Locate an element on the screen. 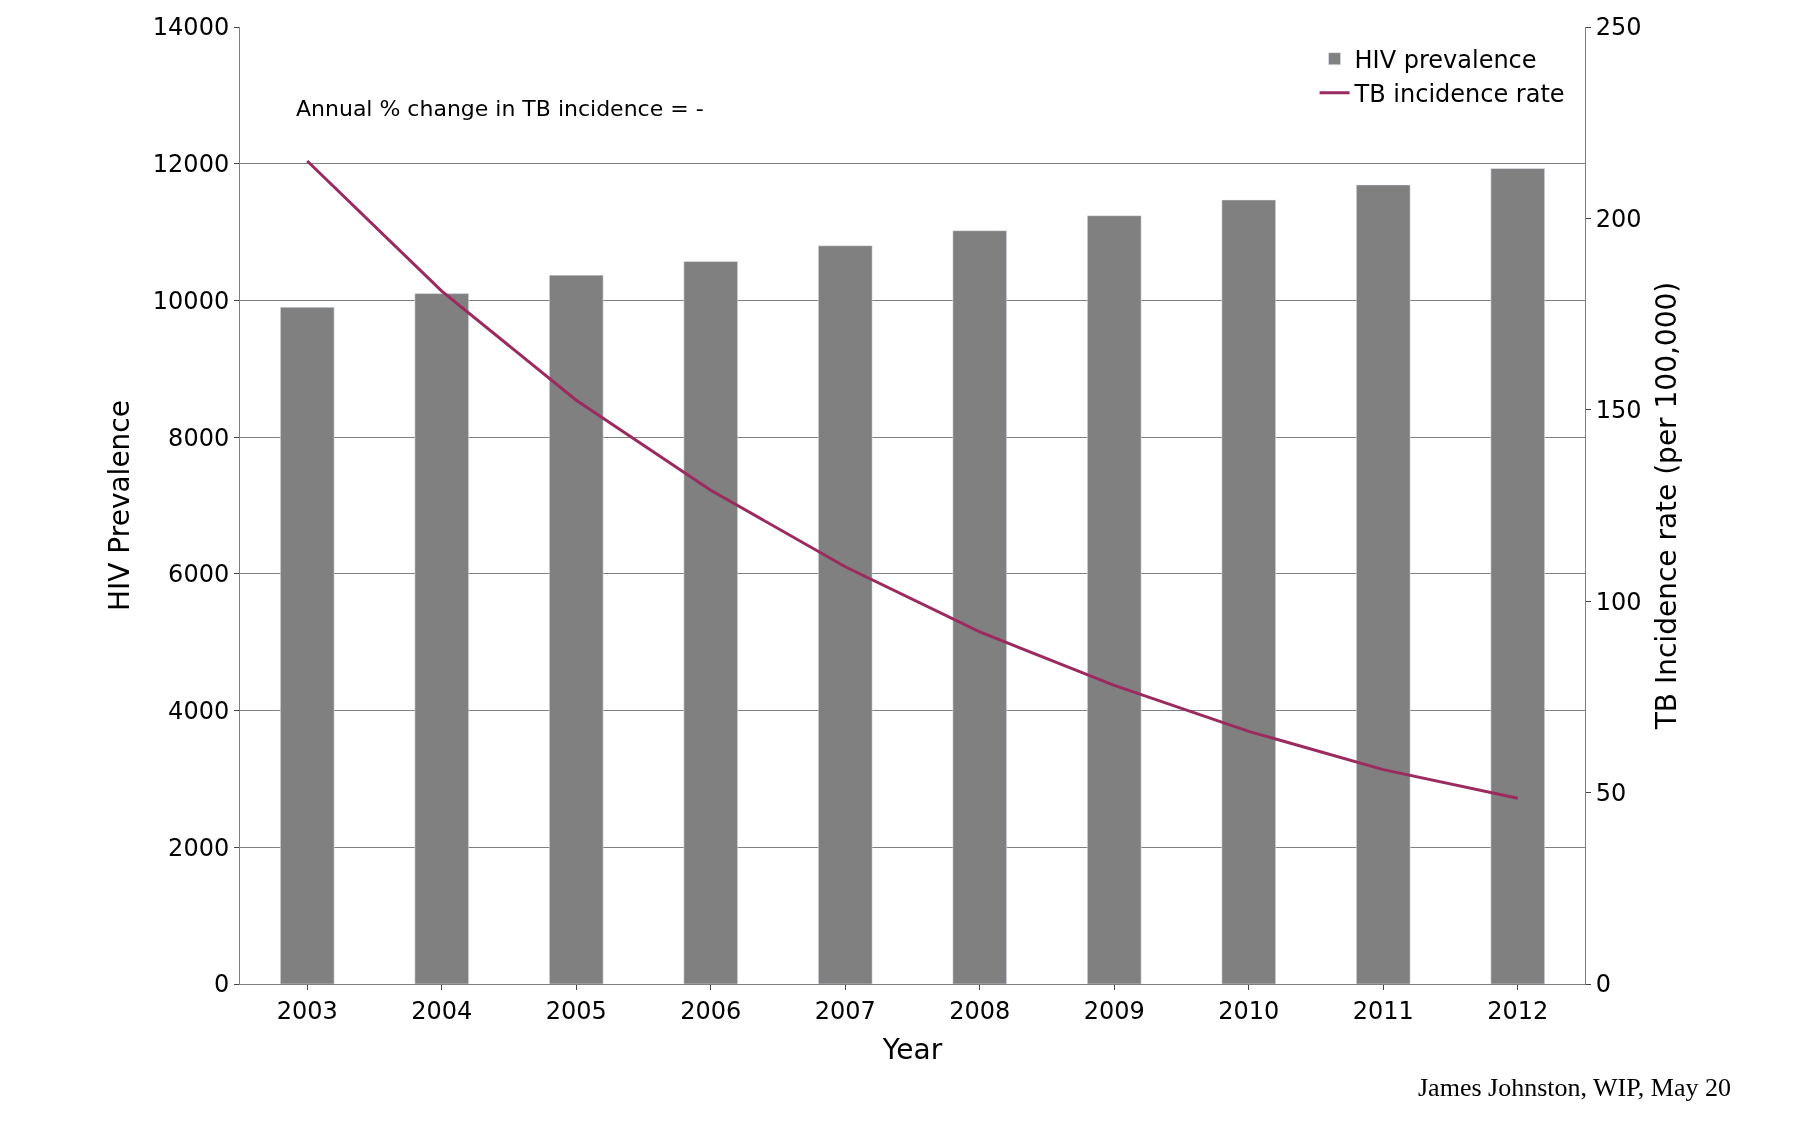 This screenshot has width=1794, height=1131. x-tick-label: 2005 is located at coordinates (576, 1010).